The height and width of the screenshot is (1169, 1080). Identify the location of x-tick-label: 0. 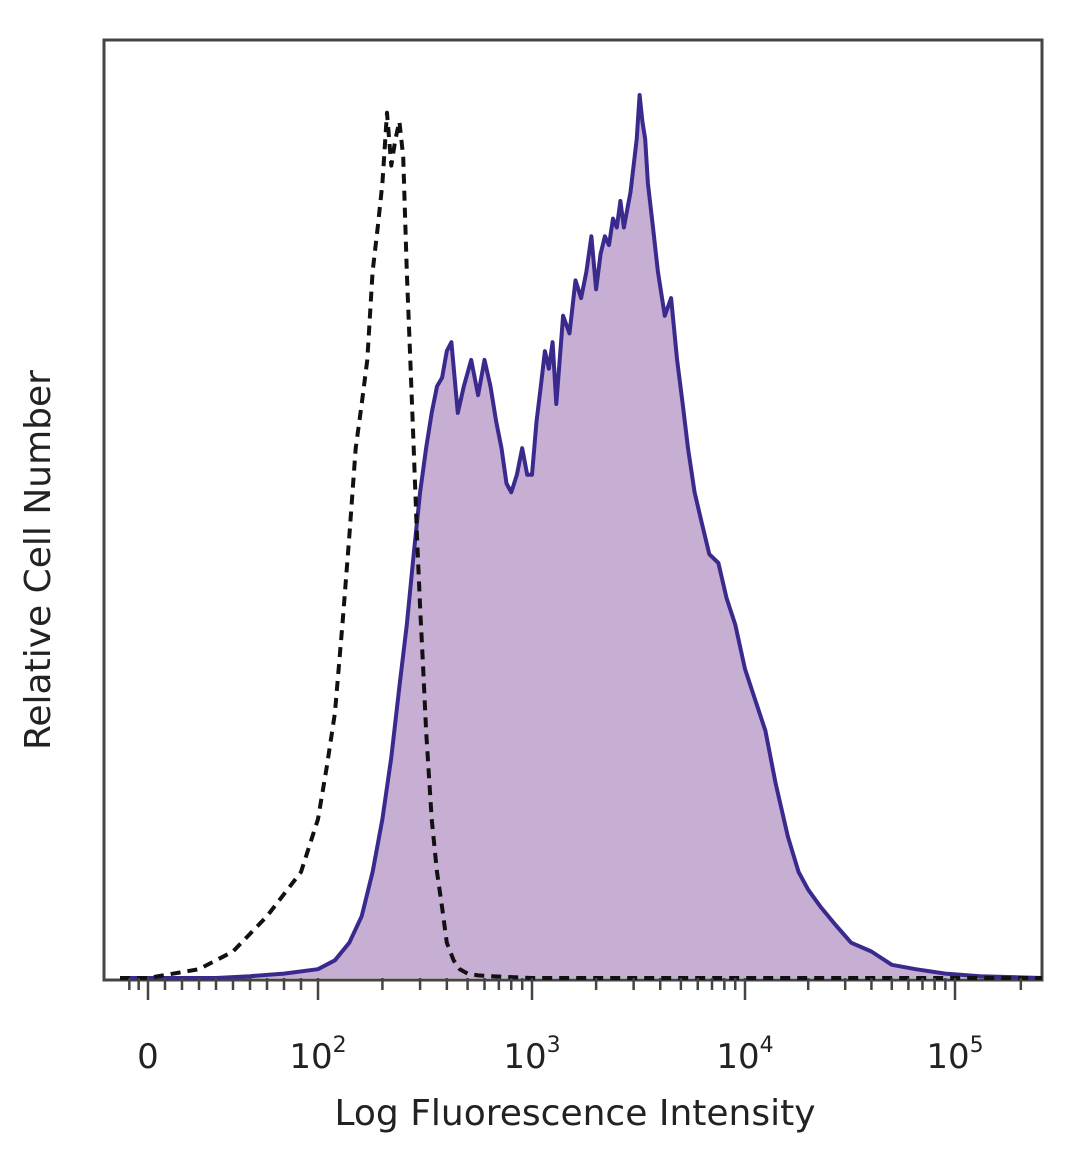
(148, 1057).